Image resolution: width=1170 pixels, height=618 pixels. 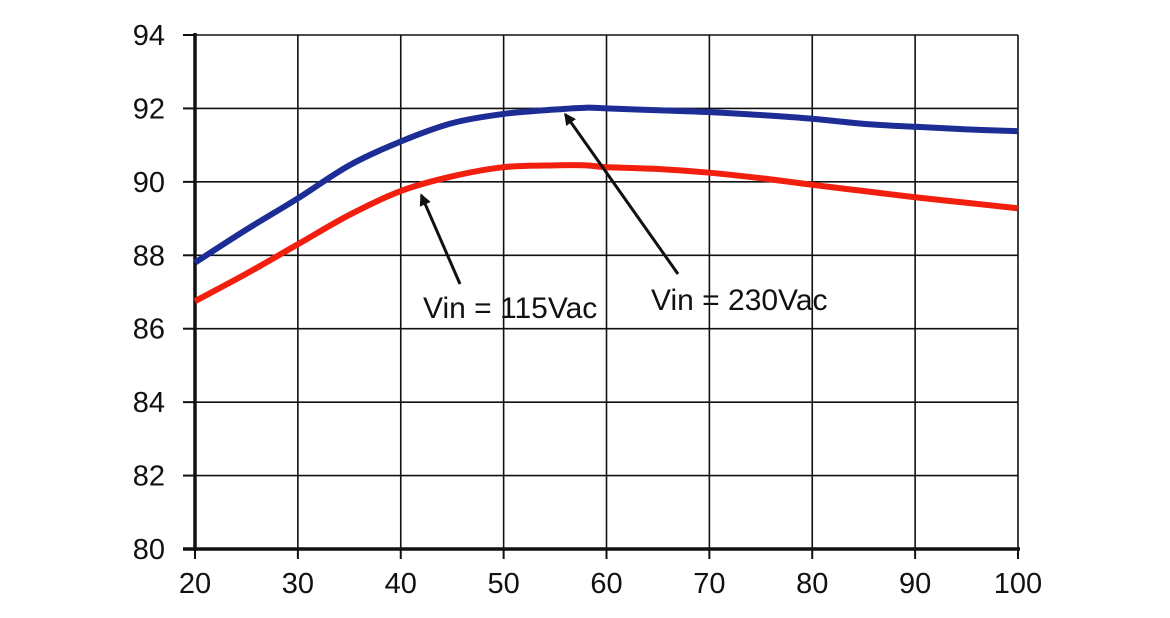 I want to click on y-tick-label: 92, so click(x=149, y=109).